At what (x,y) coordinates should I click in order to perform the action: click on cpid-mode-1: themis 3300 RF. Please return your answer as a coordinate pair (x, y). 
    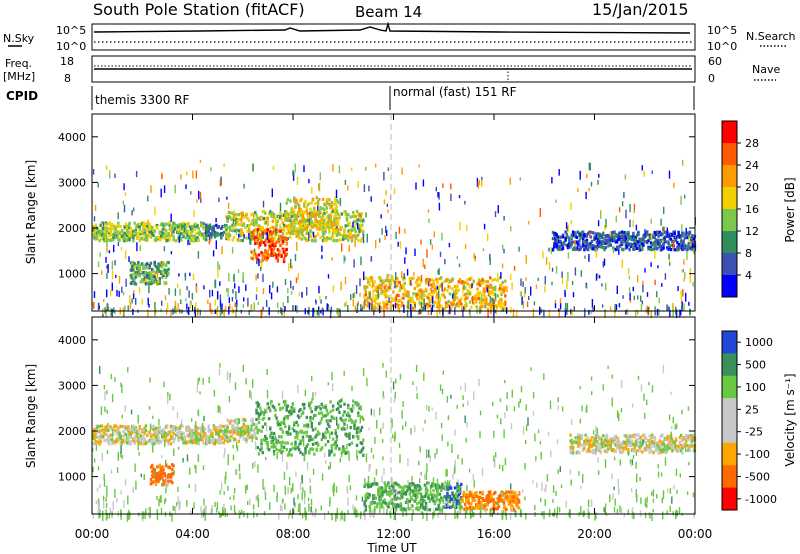
    Looking at the image, I should click on (142, 100).